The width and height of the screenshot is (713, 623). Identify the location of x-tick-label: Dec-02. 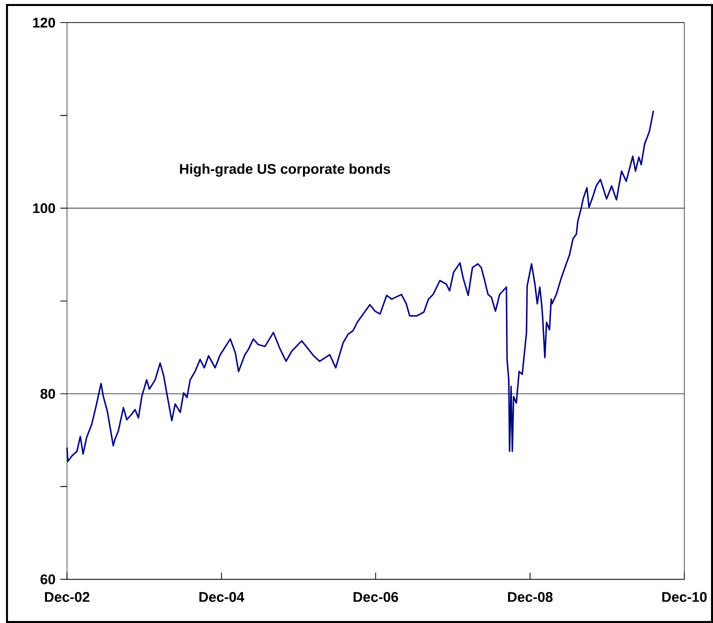
(67, 597).